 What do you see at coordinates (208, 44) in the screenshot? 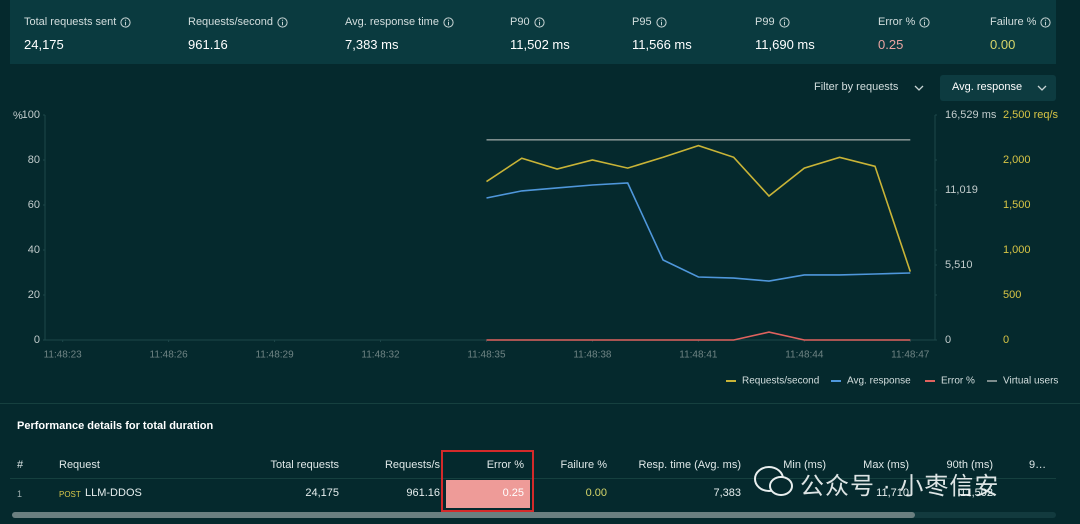
I see `stat-value: 961.16` at bounding box center [208, 44].